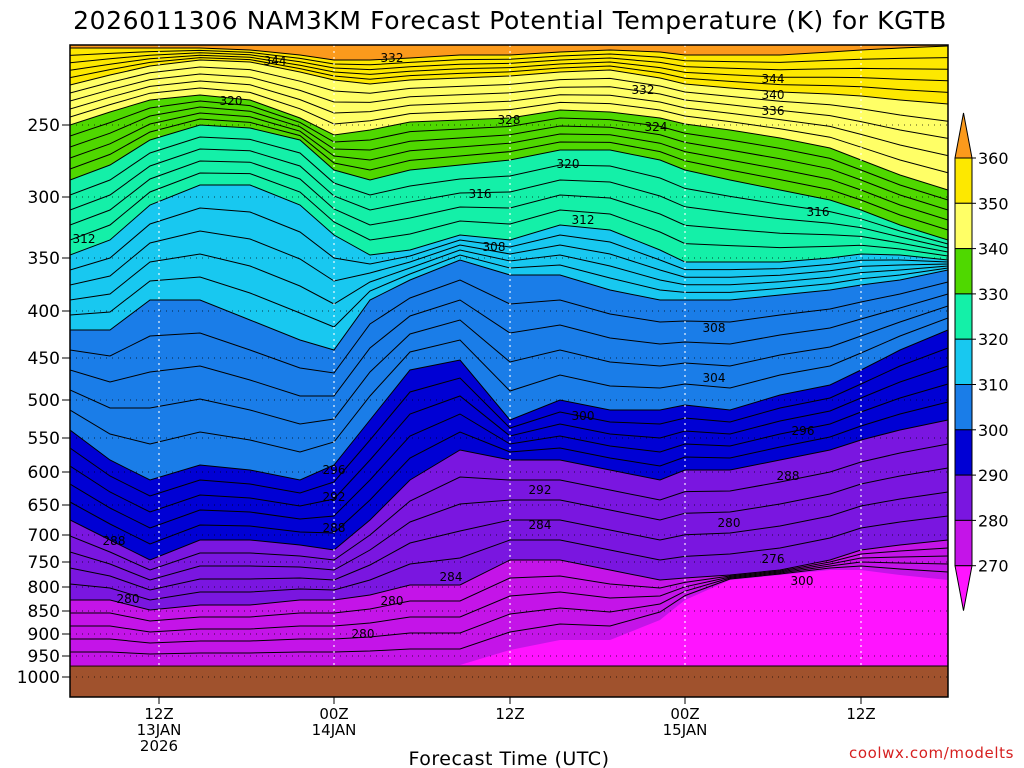 Image resolution: width=1024 pixels, height=768 pixels. I want to click on contour-label: 304, so click(714, 378).